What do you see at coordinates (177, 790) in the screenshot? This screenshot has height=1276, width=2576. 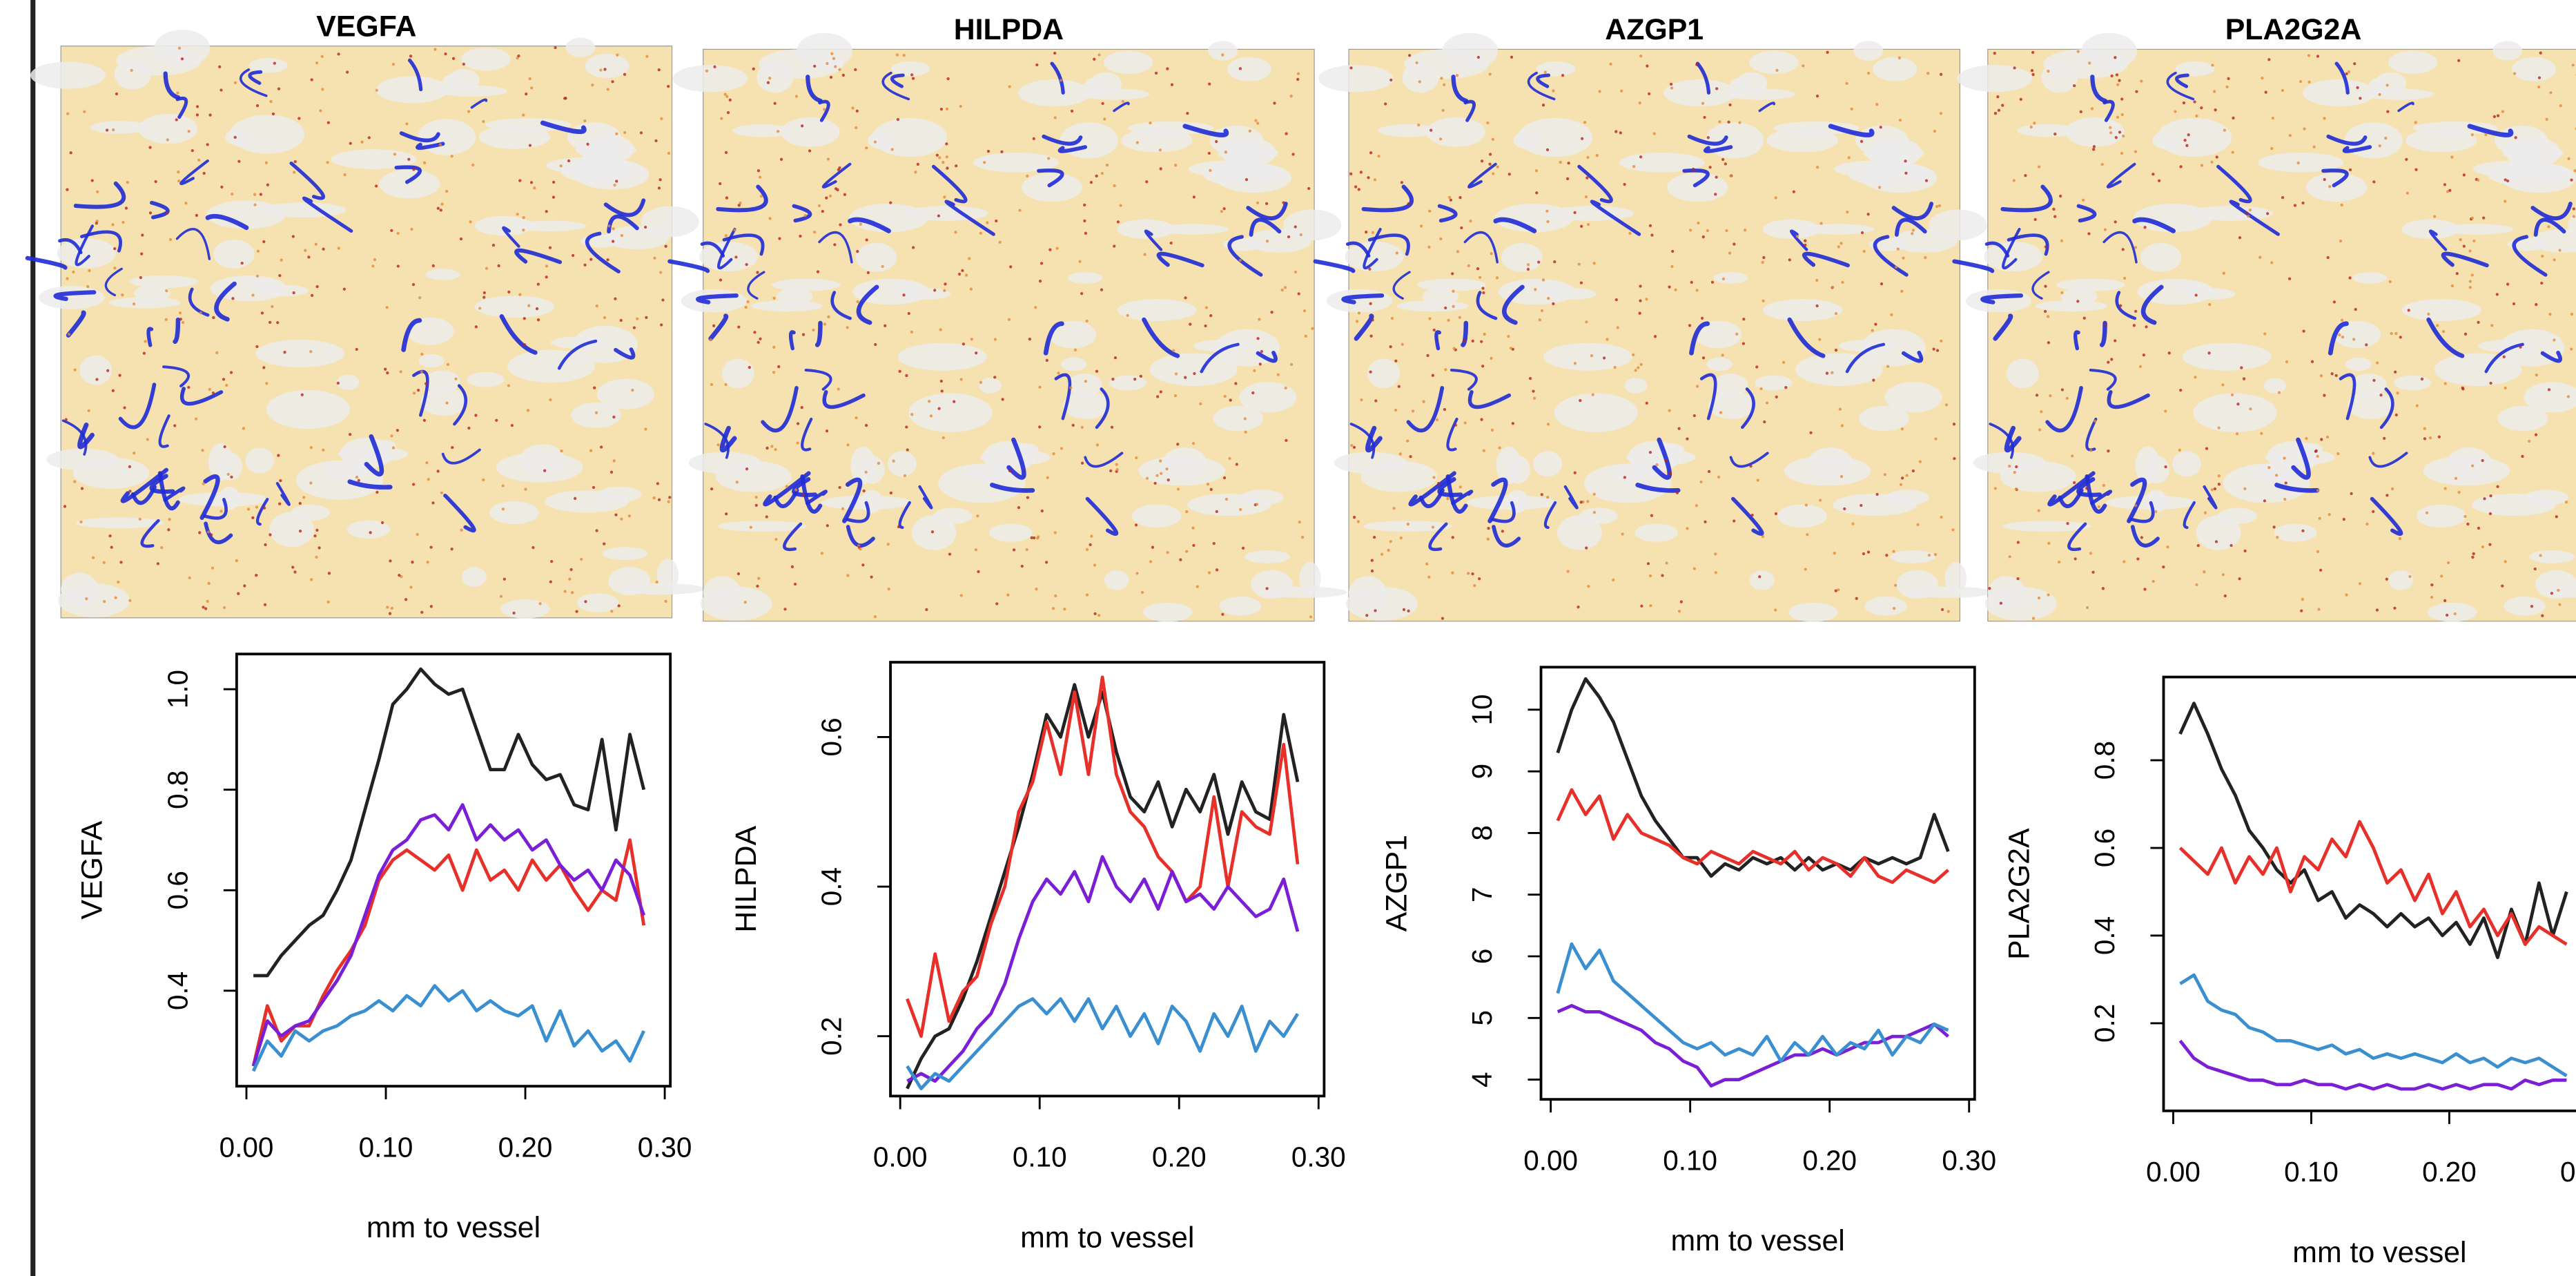 I see `y-tick-label: 0.8` at bounding box center [177, 790].